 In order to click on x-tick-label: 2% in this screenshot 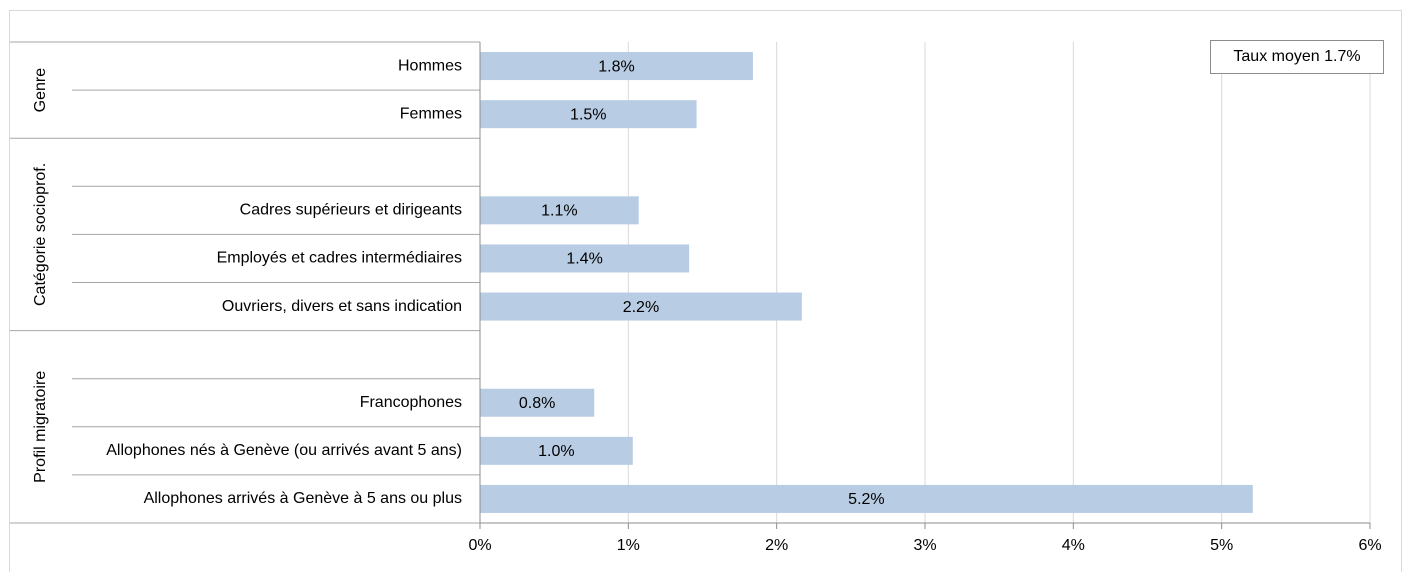, I will do `click(776, 545)`.